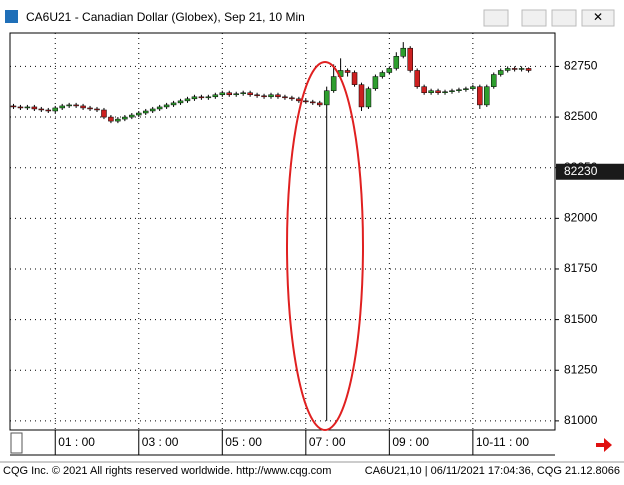  Describe the element at coordinates (581, 369) in the screenshot. I see `y-tick-label: 81250` at that location.